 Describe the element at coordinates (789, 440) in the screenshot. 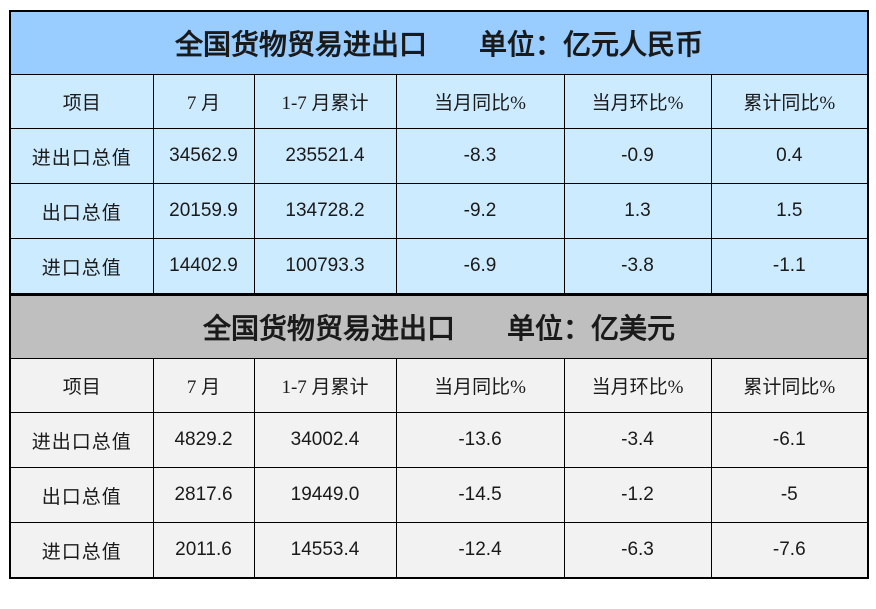

I see `cell-value: -6.1` at that location.